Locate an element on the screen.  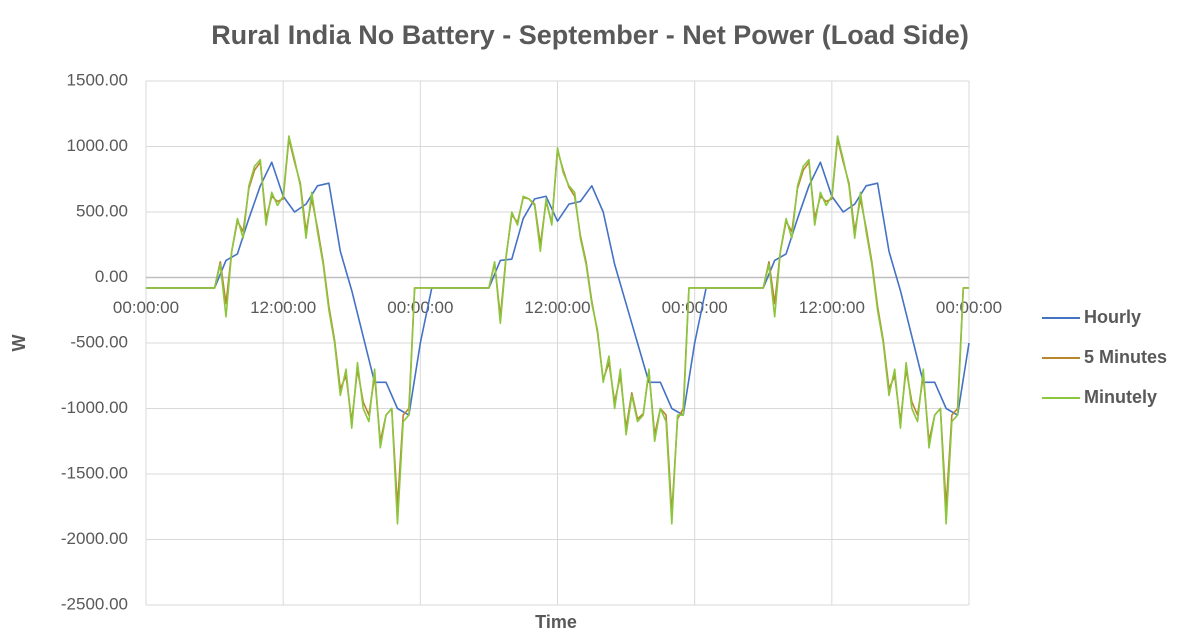
y-tick-label: 0.00 is located at coordinates (111, 276).